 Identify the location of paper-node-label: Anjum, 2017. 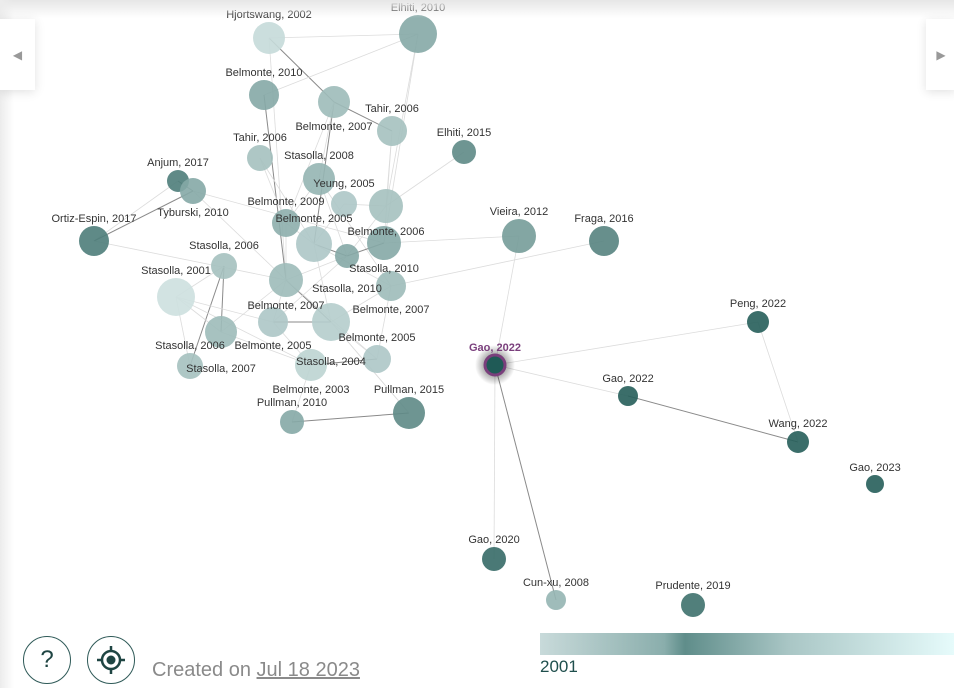
(178, 163).